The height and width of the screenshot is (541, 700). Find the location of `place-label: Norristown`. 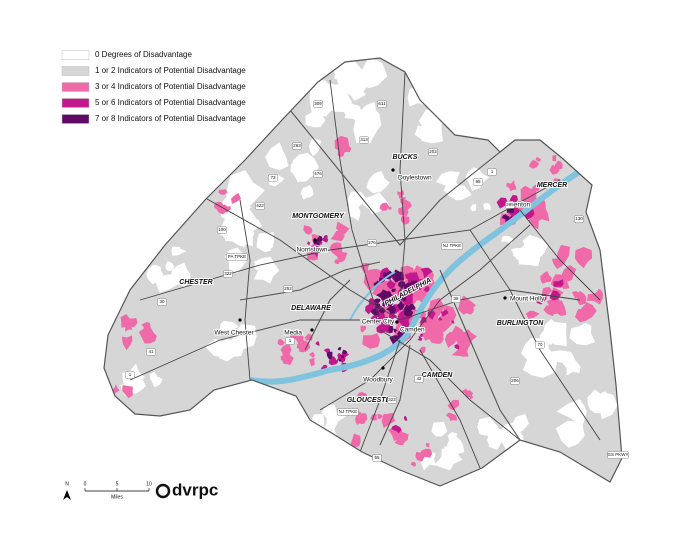

place-label: Norristown is located at coordinates (311, 250).